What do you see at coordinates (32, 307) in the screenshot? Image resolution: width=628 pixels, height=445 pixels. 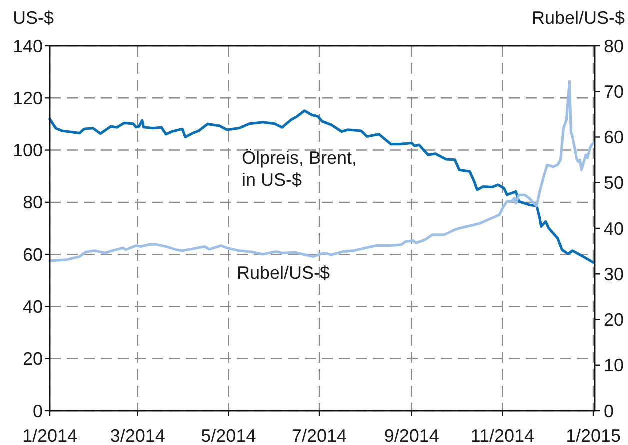 I see `y-tick-label: 40` at bounding box center [32, 307].